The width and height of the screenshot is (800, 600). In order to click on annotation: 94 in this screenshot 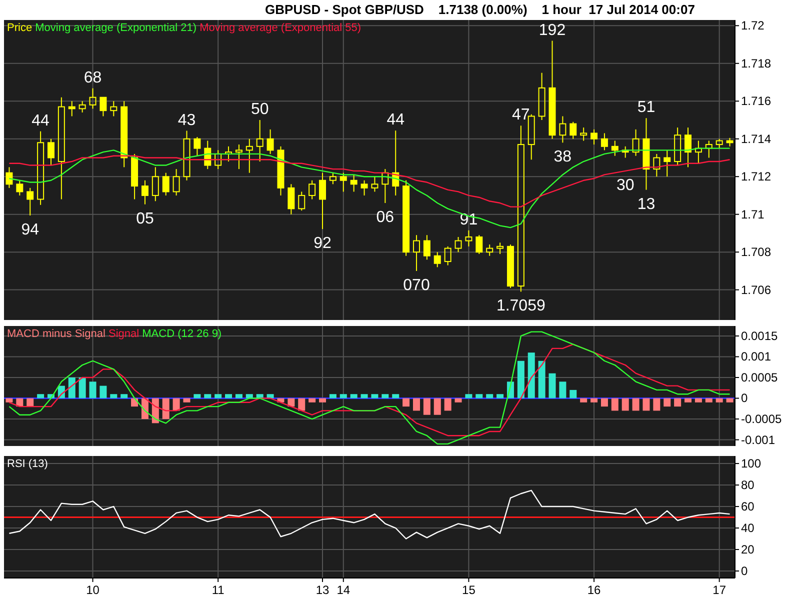, I will do `click(30, 229)`.